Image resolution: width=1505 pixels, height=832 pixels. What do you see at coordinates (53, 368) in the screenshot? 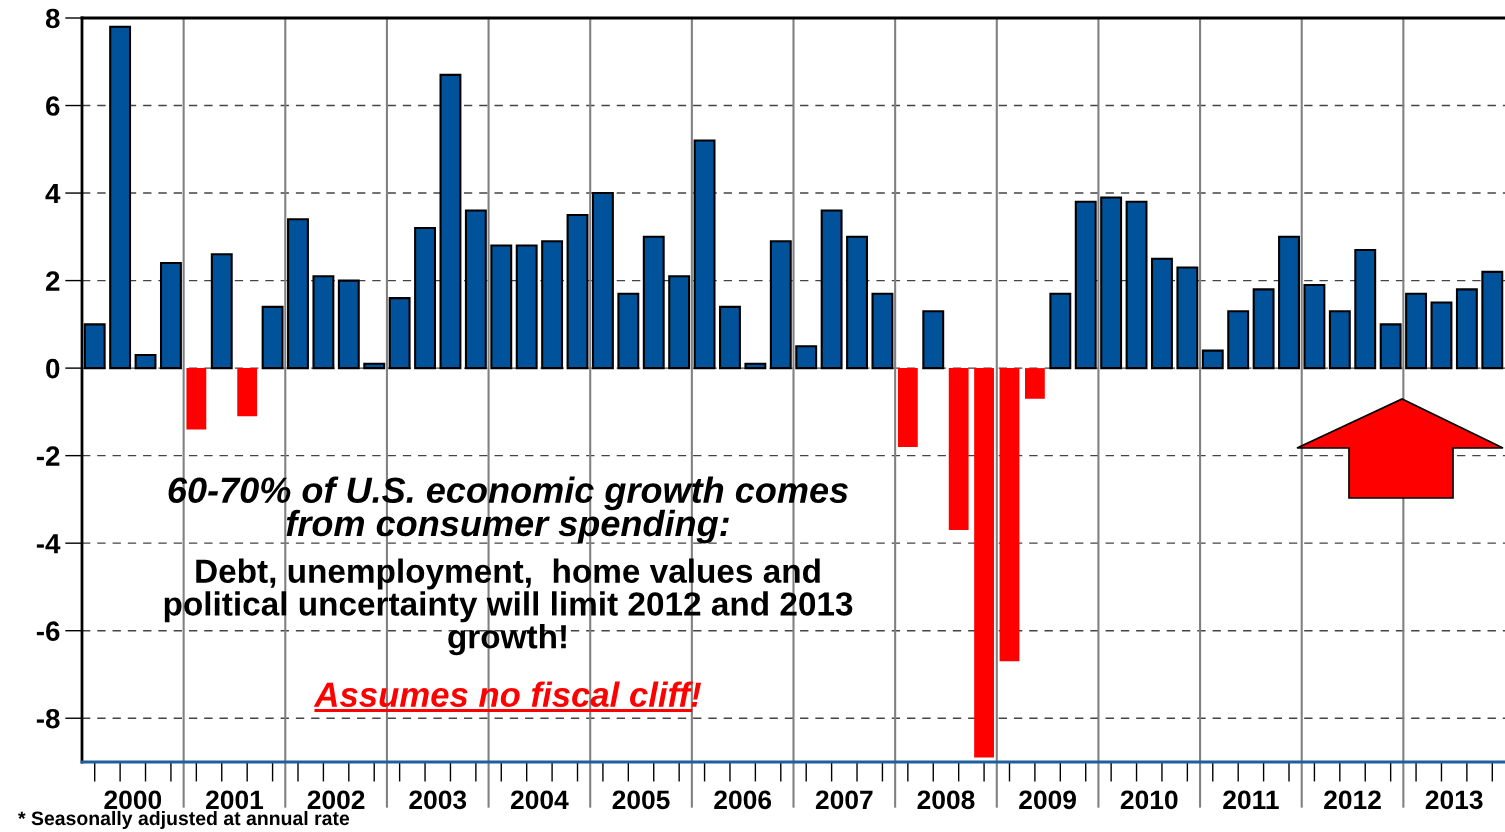
I see `y-tick-label: 0` at bounding box center [53, 368].